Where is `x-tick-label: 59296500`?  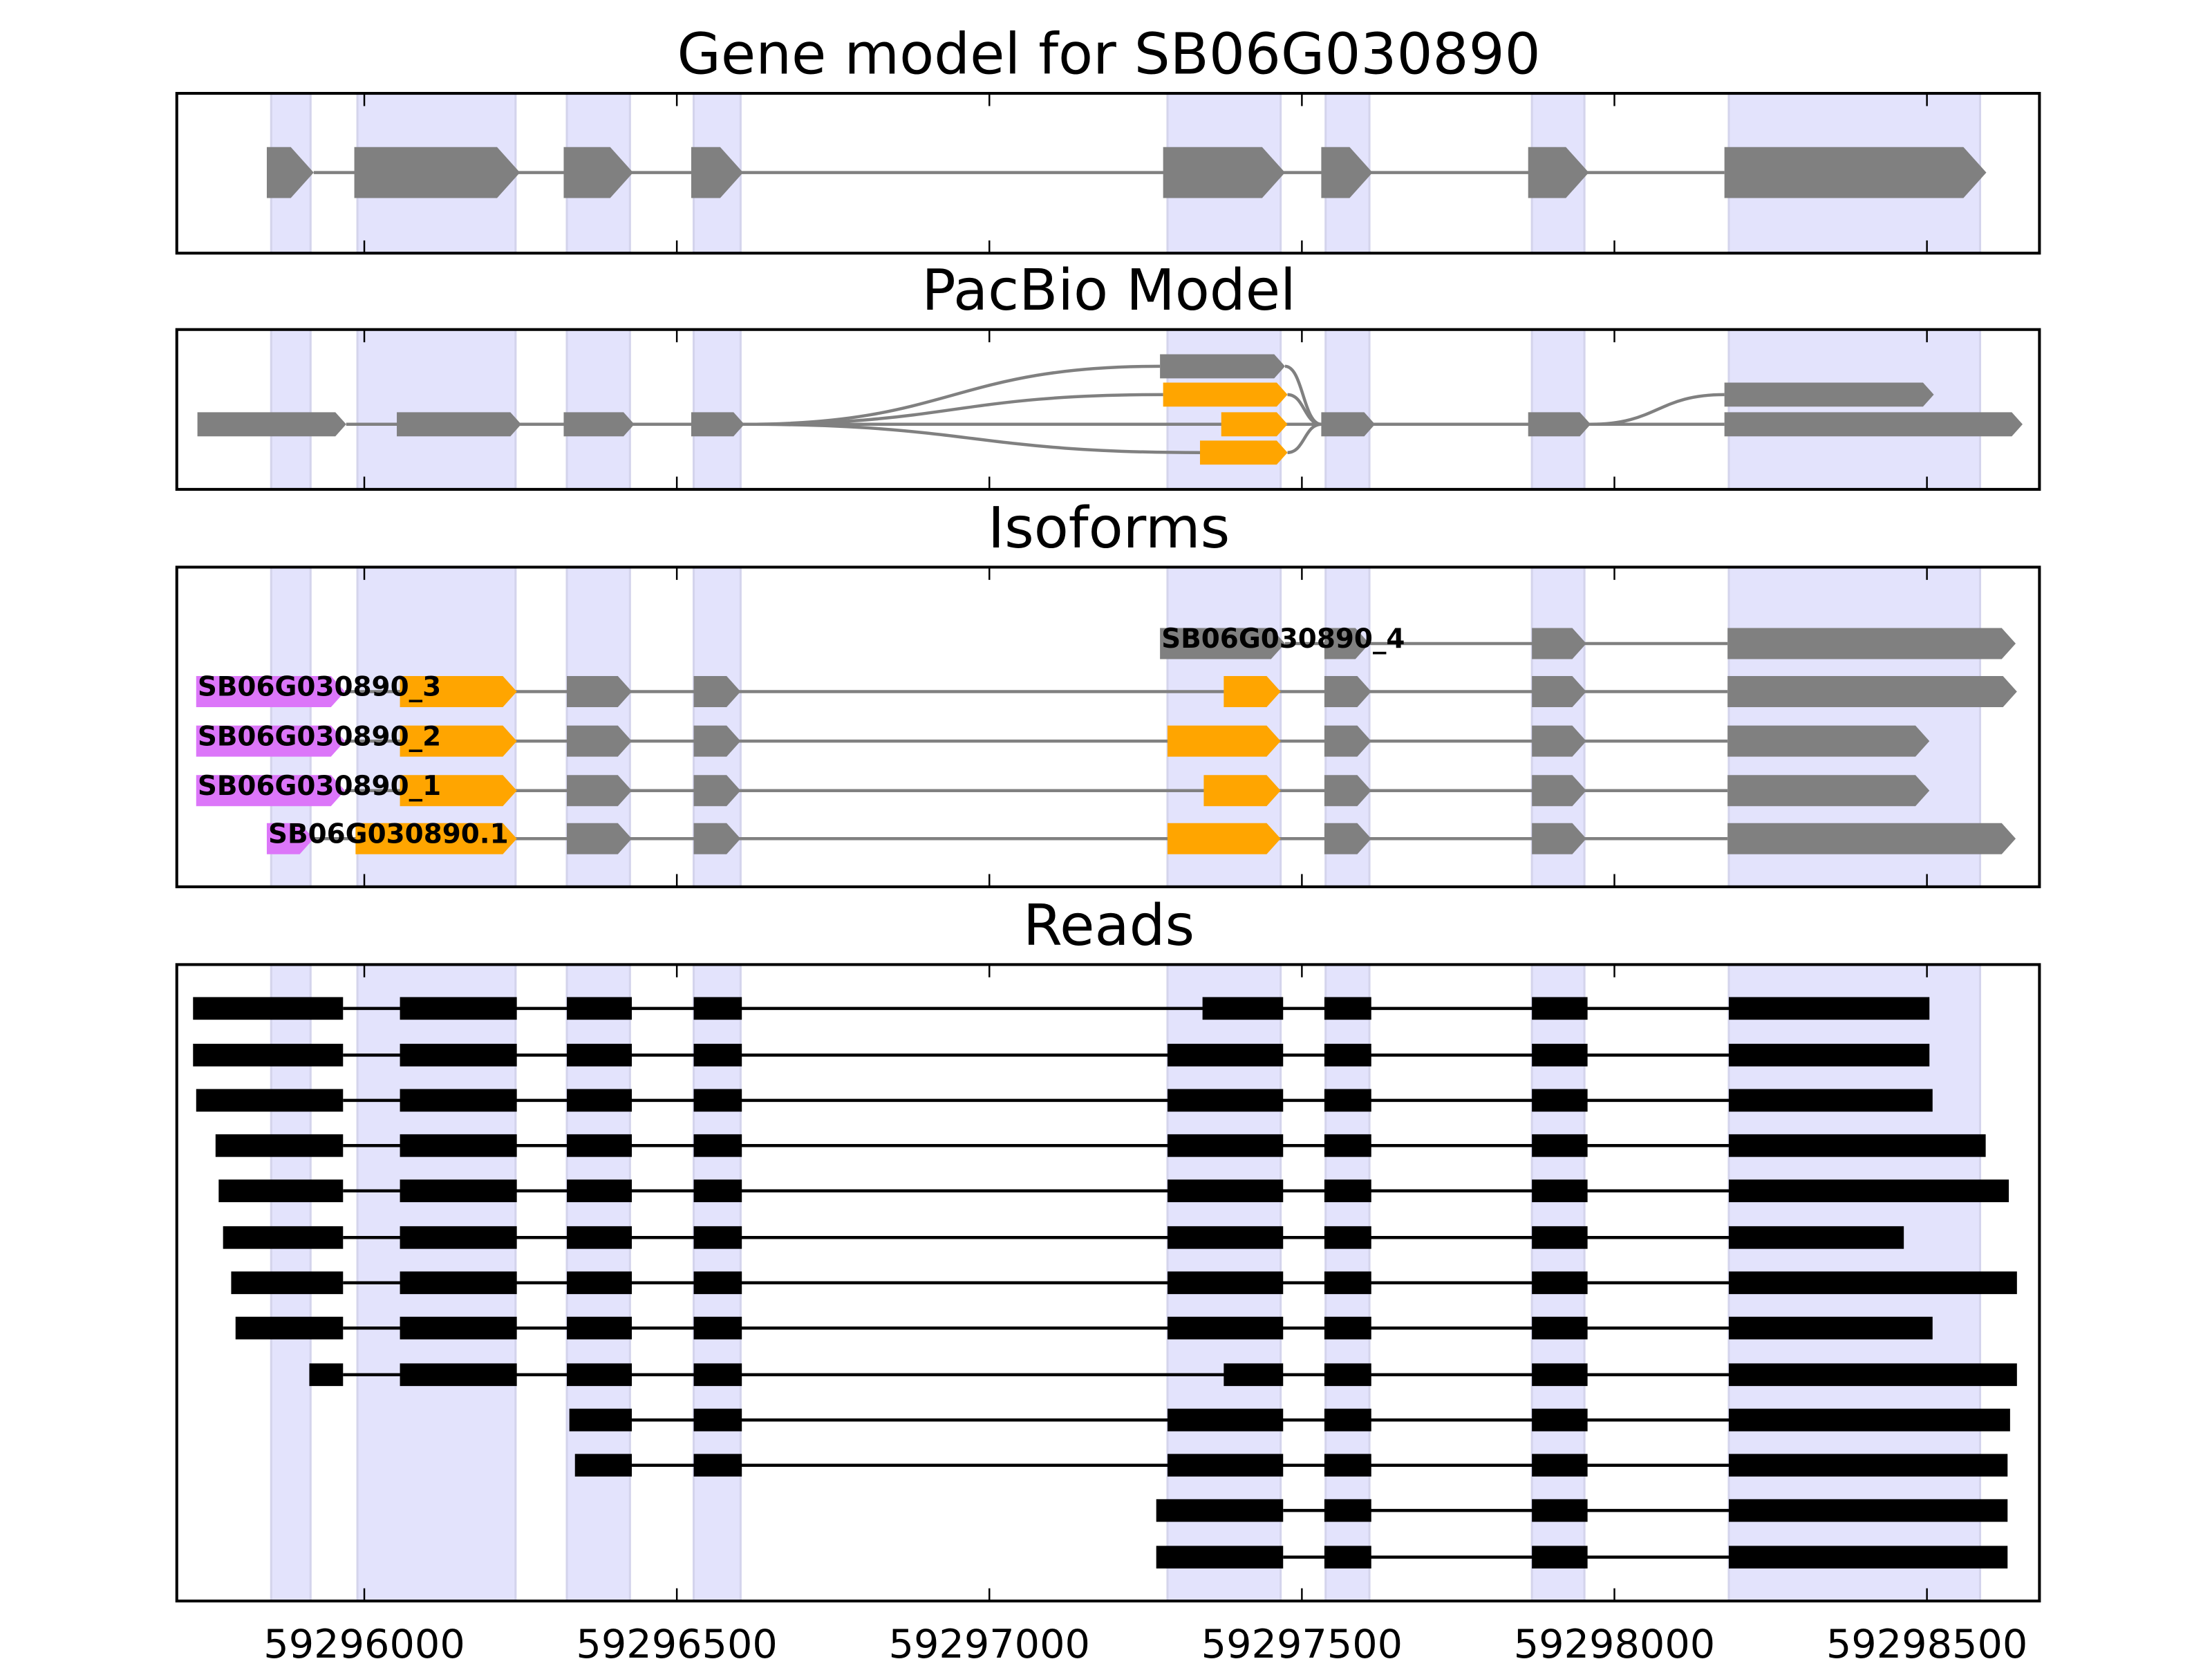
x-tick-label: 59296500 is located at coordinates (677, 1640).